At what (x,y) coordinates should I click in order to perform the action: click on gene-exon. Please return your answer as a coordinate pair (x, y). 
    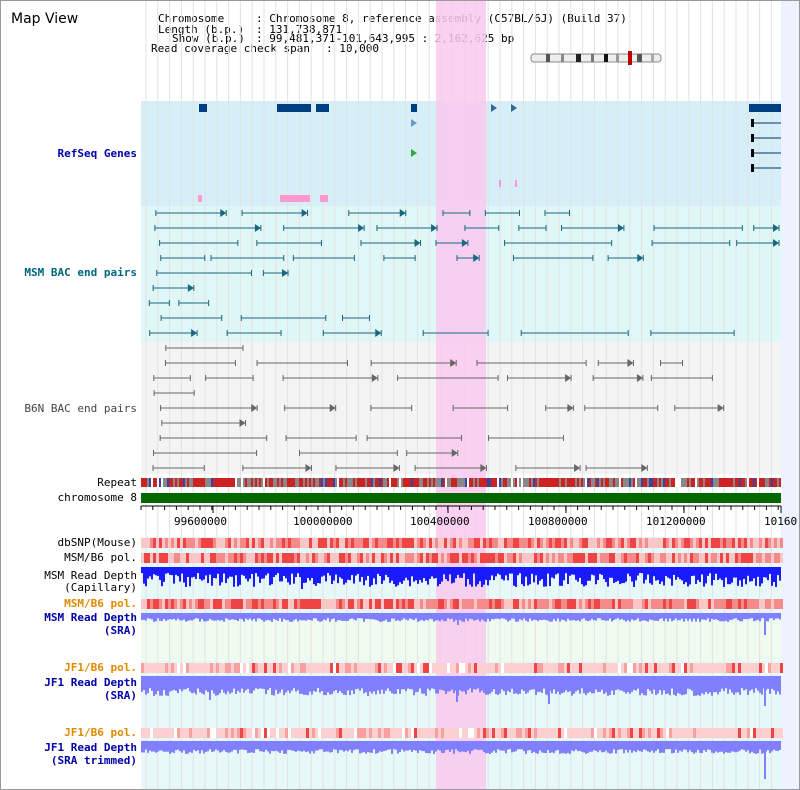
    Looking at the image, I should click on (752, 138).